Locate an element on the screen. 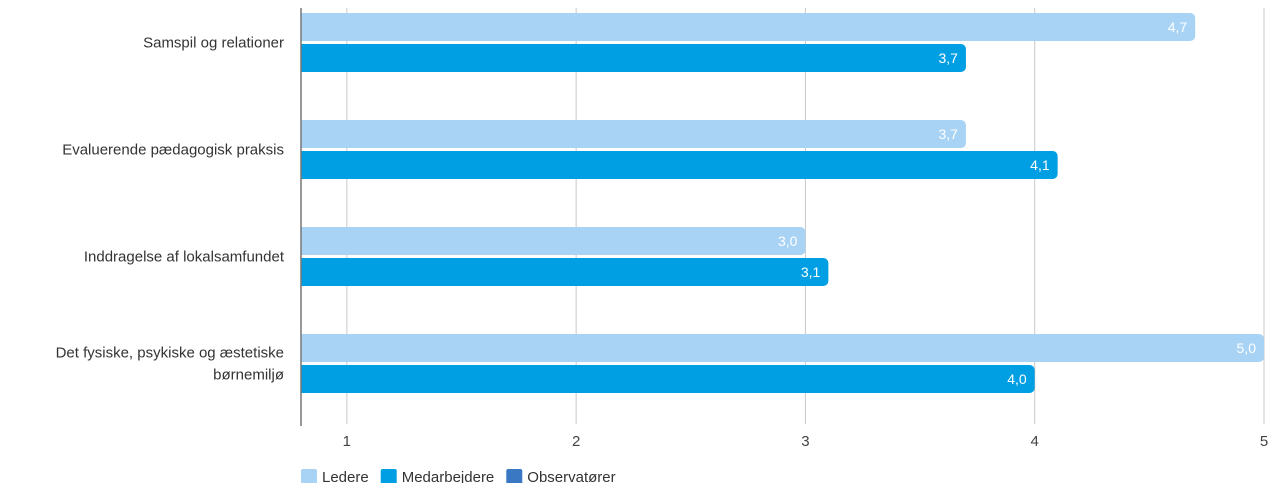 The image size is (1271, 483). x-tick-label: 3 is located at coordinates (805, 441).